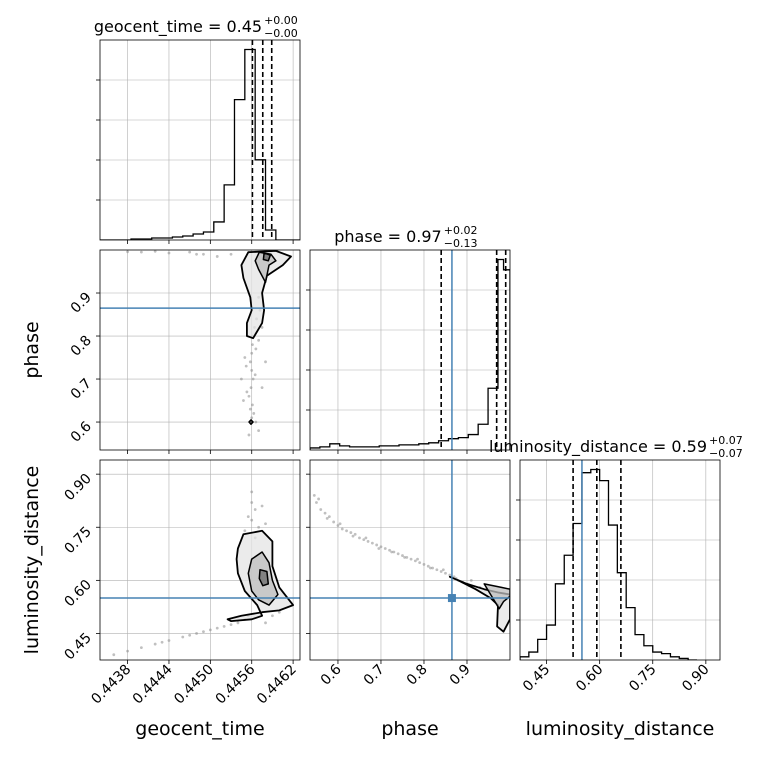  Describe the element at coordinates (194, 685) in the screenshot. I see `xtick-label-geocent_time-2: 0.4450` at that location.